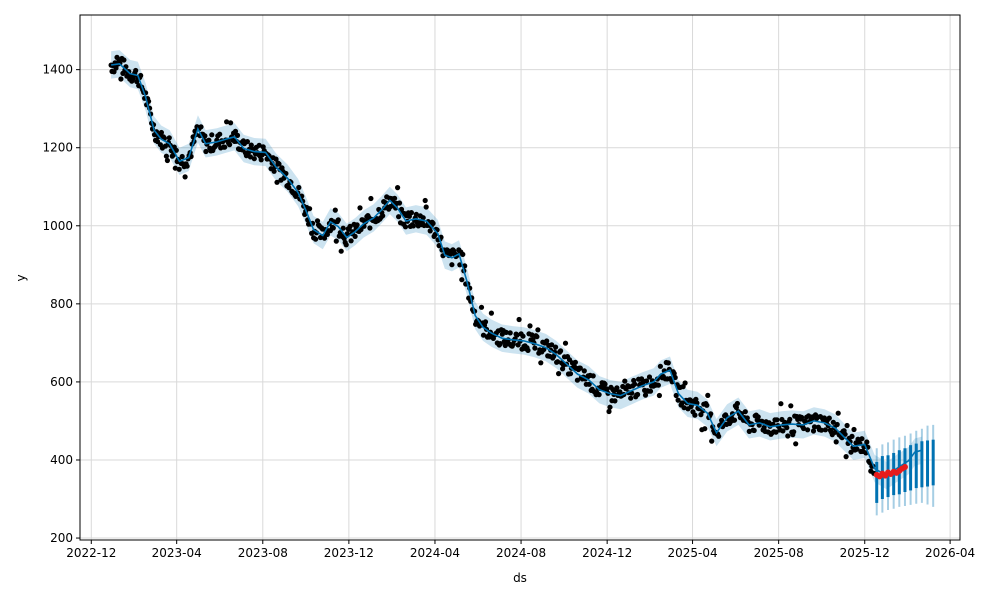  Describe the element at coordinates (57, 226) in the screenshot. I see `y-tick-label: 1000` at that location.